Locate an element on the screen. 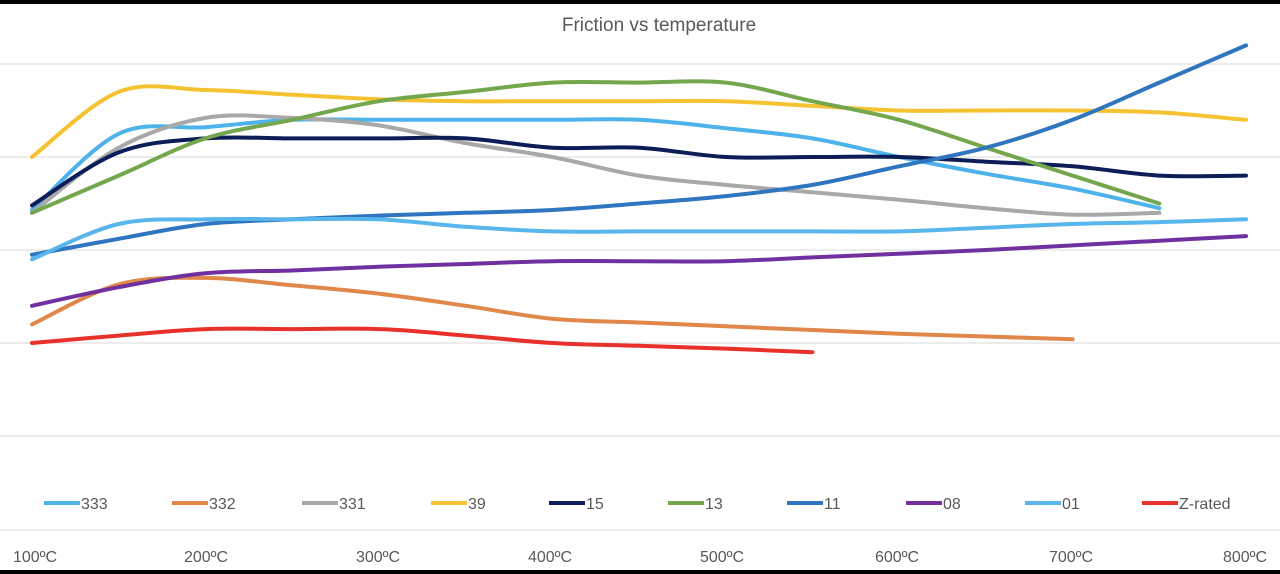  x-tick-label: 500ºC is located at coordinates (722, 557).